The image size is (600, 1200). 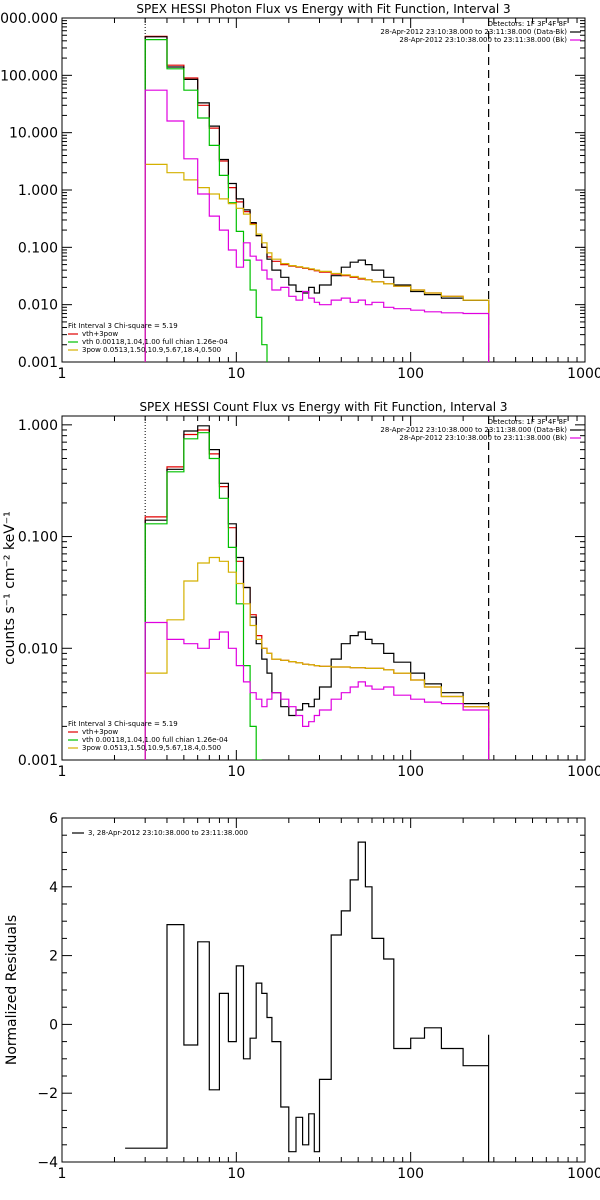 I want to click on y-tick-label: 100.000, so click(x=29, y=76).